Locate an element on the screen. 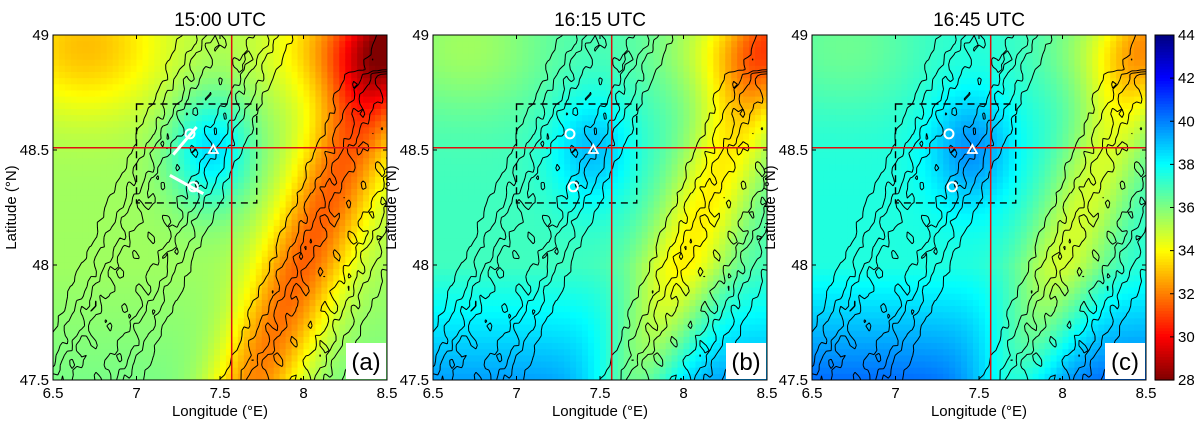  panel-label: (b) is located at coordinates (745, 362).